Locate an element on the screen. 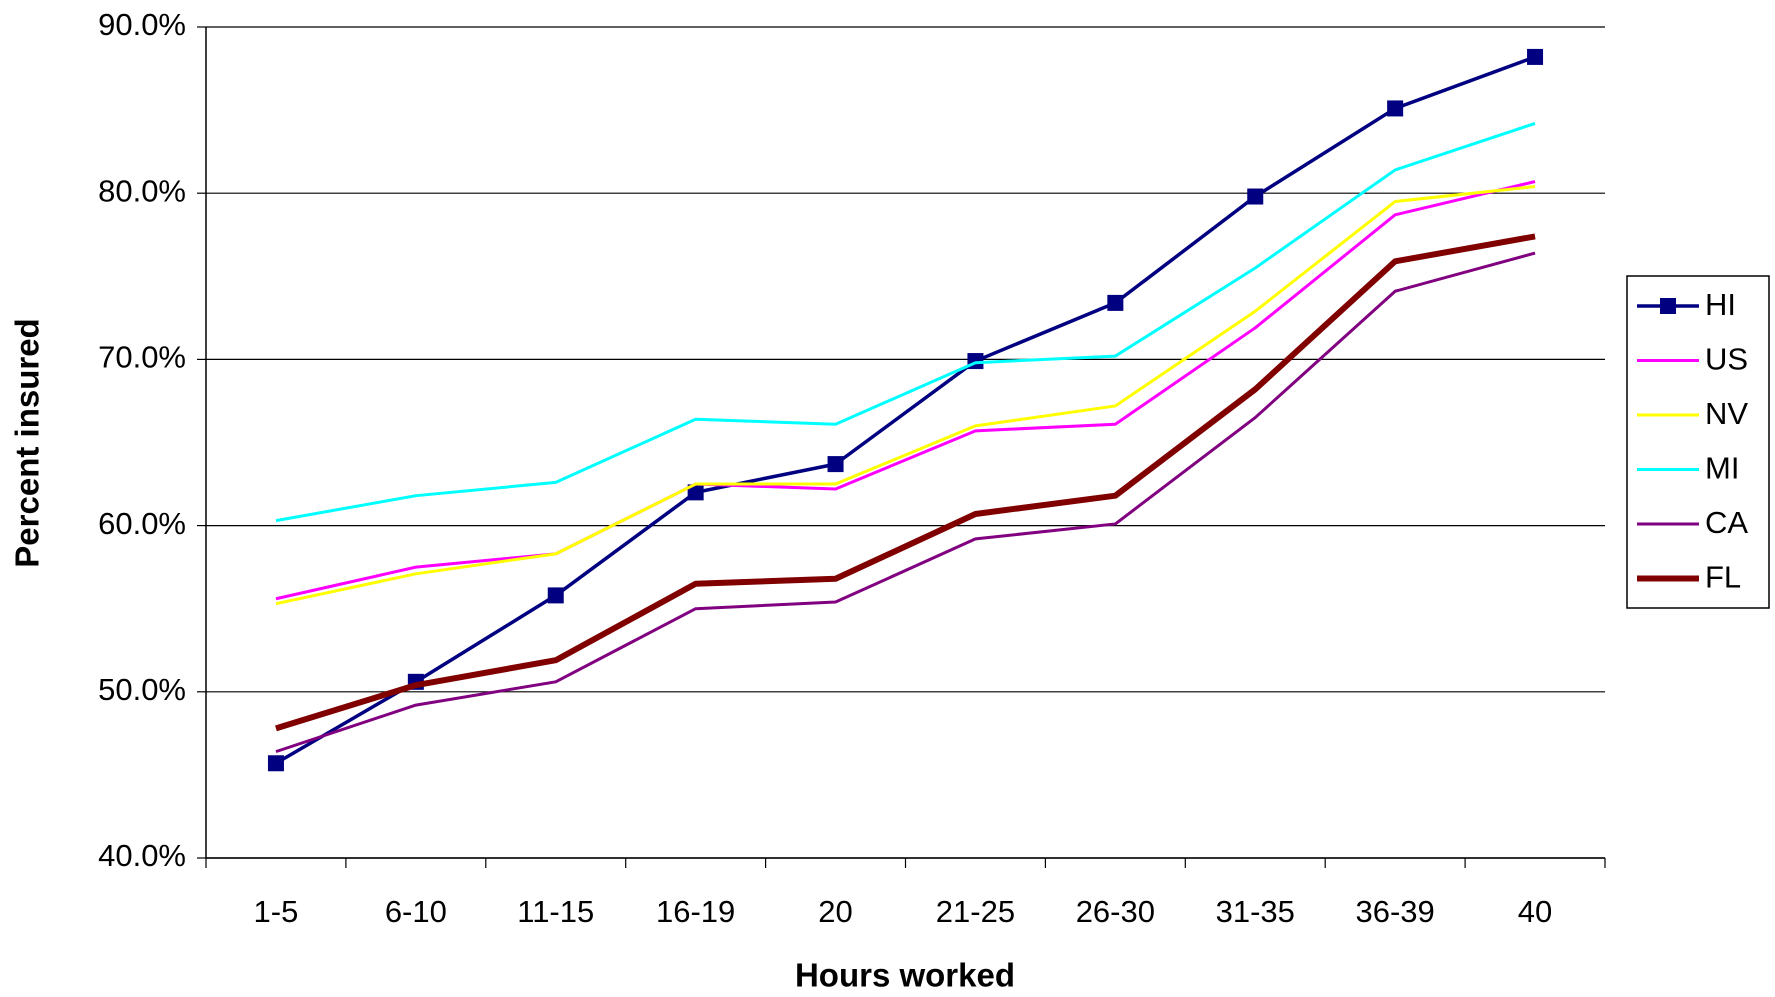 Image resolution: width=1775 pixels, height=997 pixels. x-tick-label: 16-19 is located at coordinates (695, 911).